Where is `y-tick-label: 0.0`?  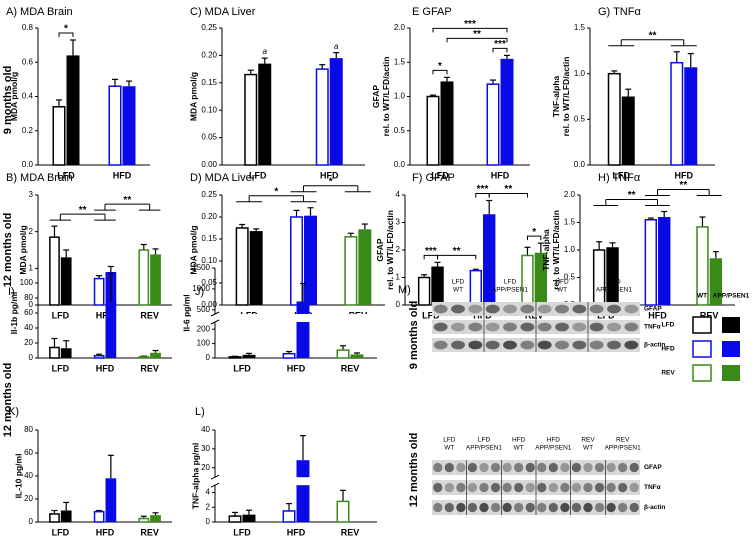 y-tick-label: 0.0 is located at coordinates (580, 164).